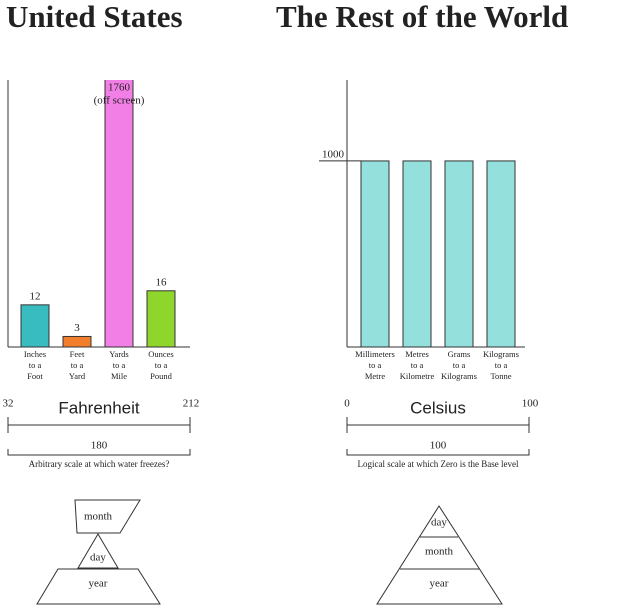 The height and width of the screenshot is (607, 640). Describe the element at coordinates (119, 88) in the screenshot. I see `value-label: 1760` at that location.